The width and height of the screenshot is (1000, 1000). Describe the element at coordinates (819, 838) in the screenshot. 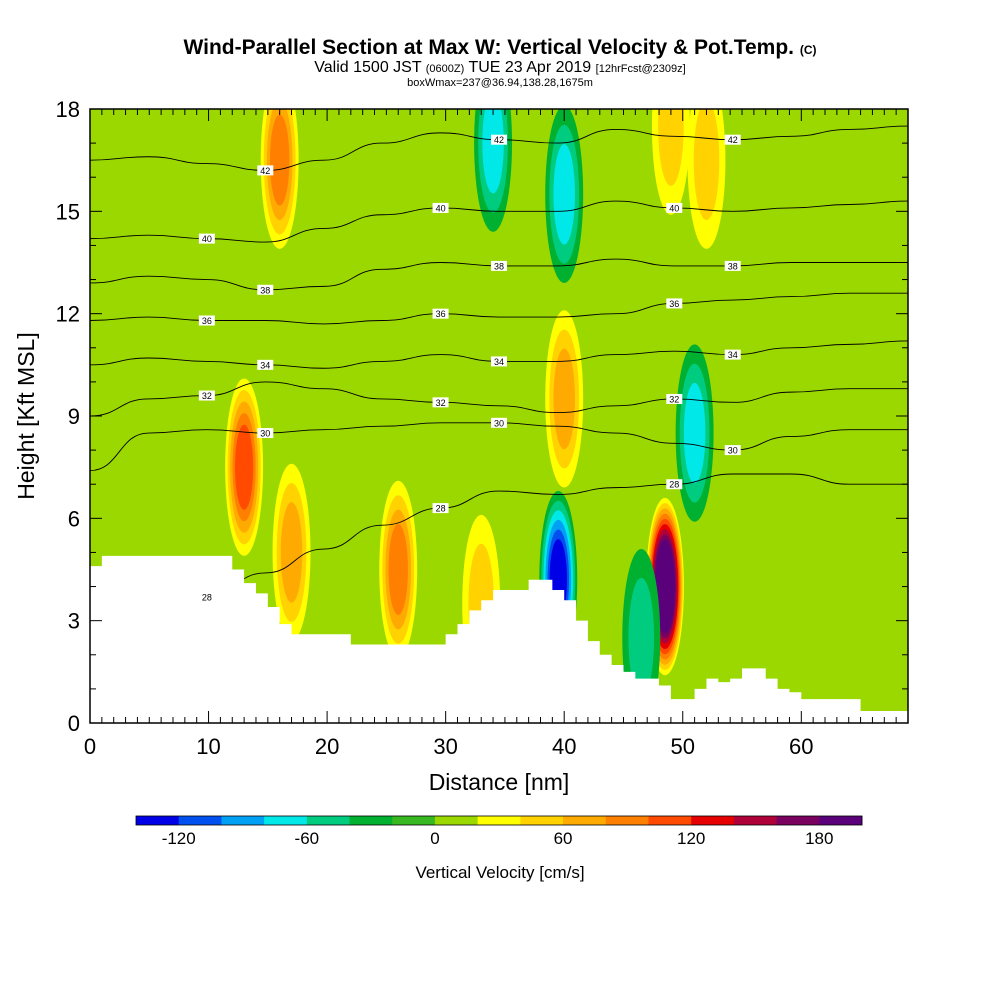

I see `colorbar-tick-label: 180` at that location.